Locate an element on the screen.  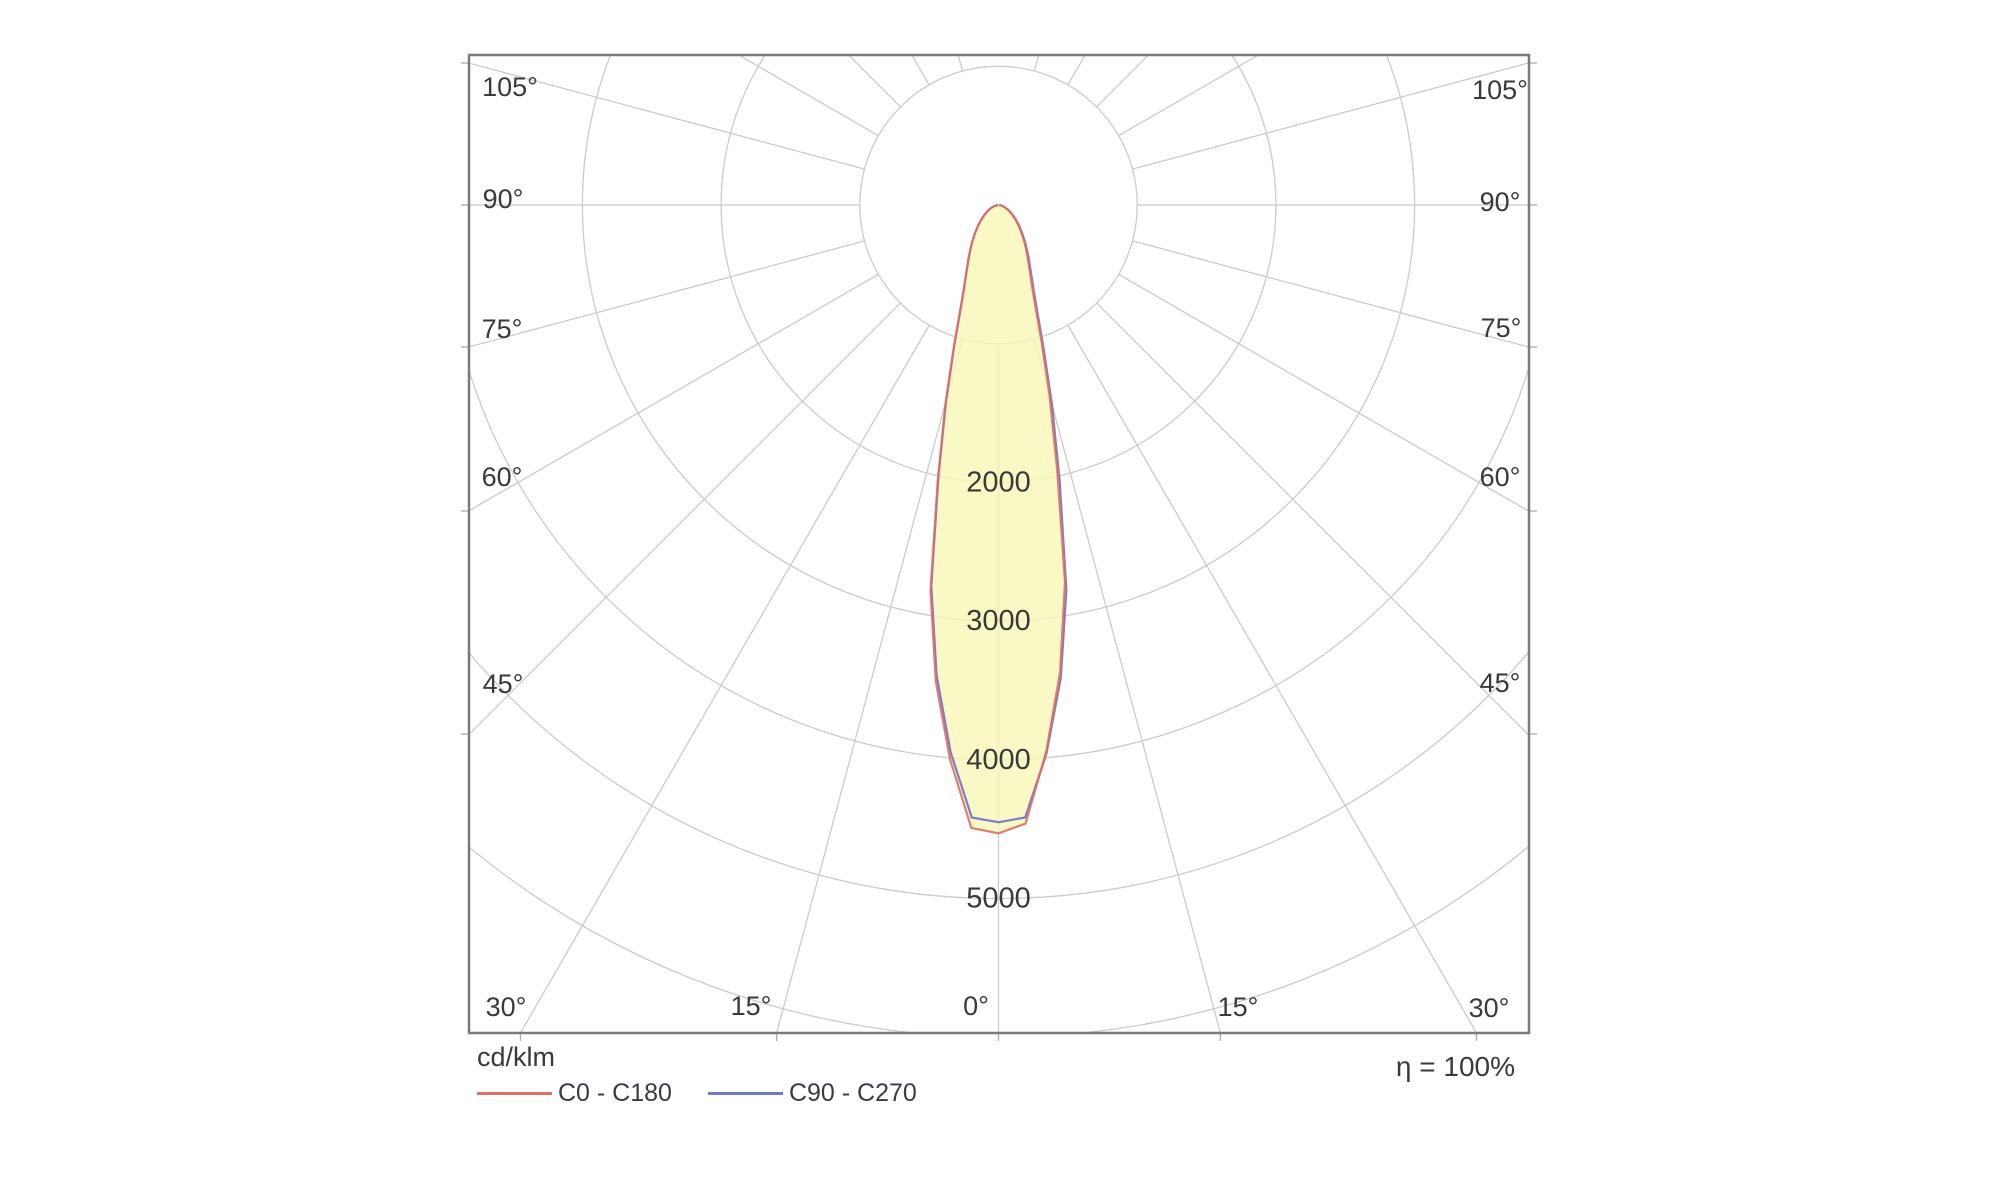
grid-ray--135deg is located at coordinates (874, 81).